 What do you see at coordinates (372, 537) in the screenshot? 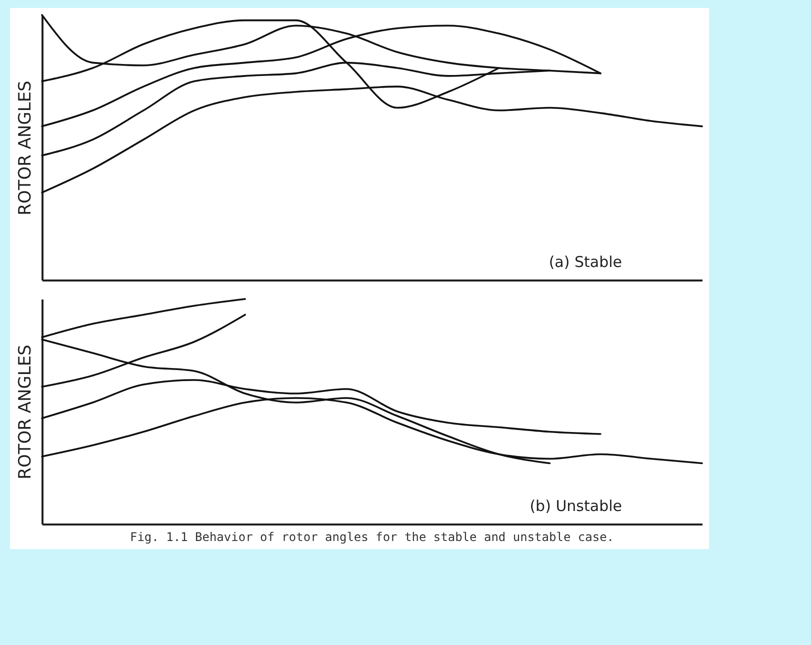
I see `caption: Fig. 1.1 Behavior of rotor angles for the stable and unstable case.` at bounding box center [372, 537].